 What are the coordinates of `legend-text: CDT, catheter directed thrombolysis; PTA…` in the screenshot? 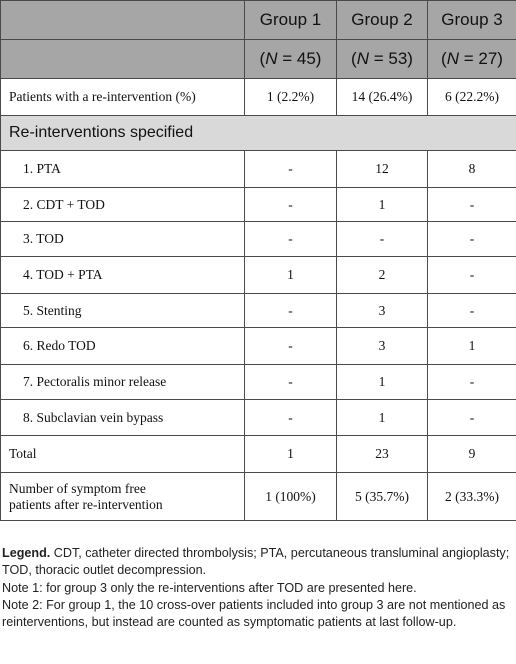 It's located at (256, 562).